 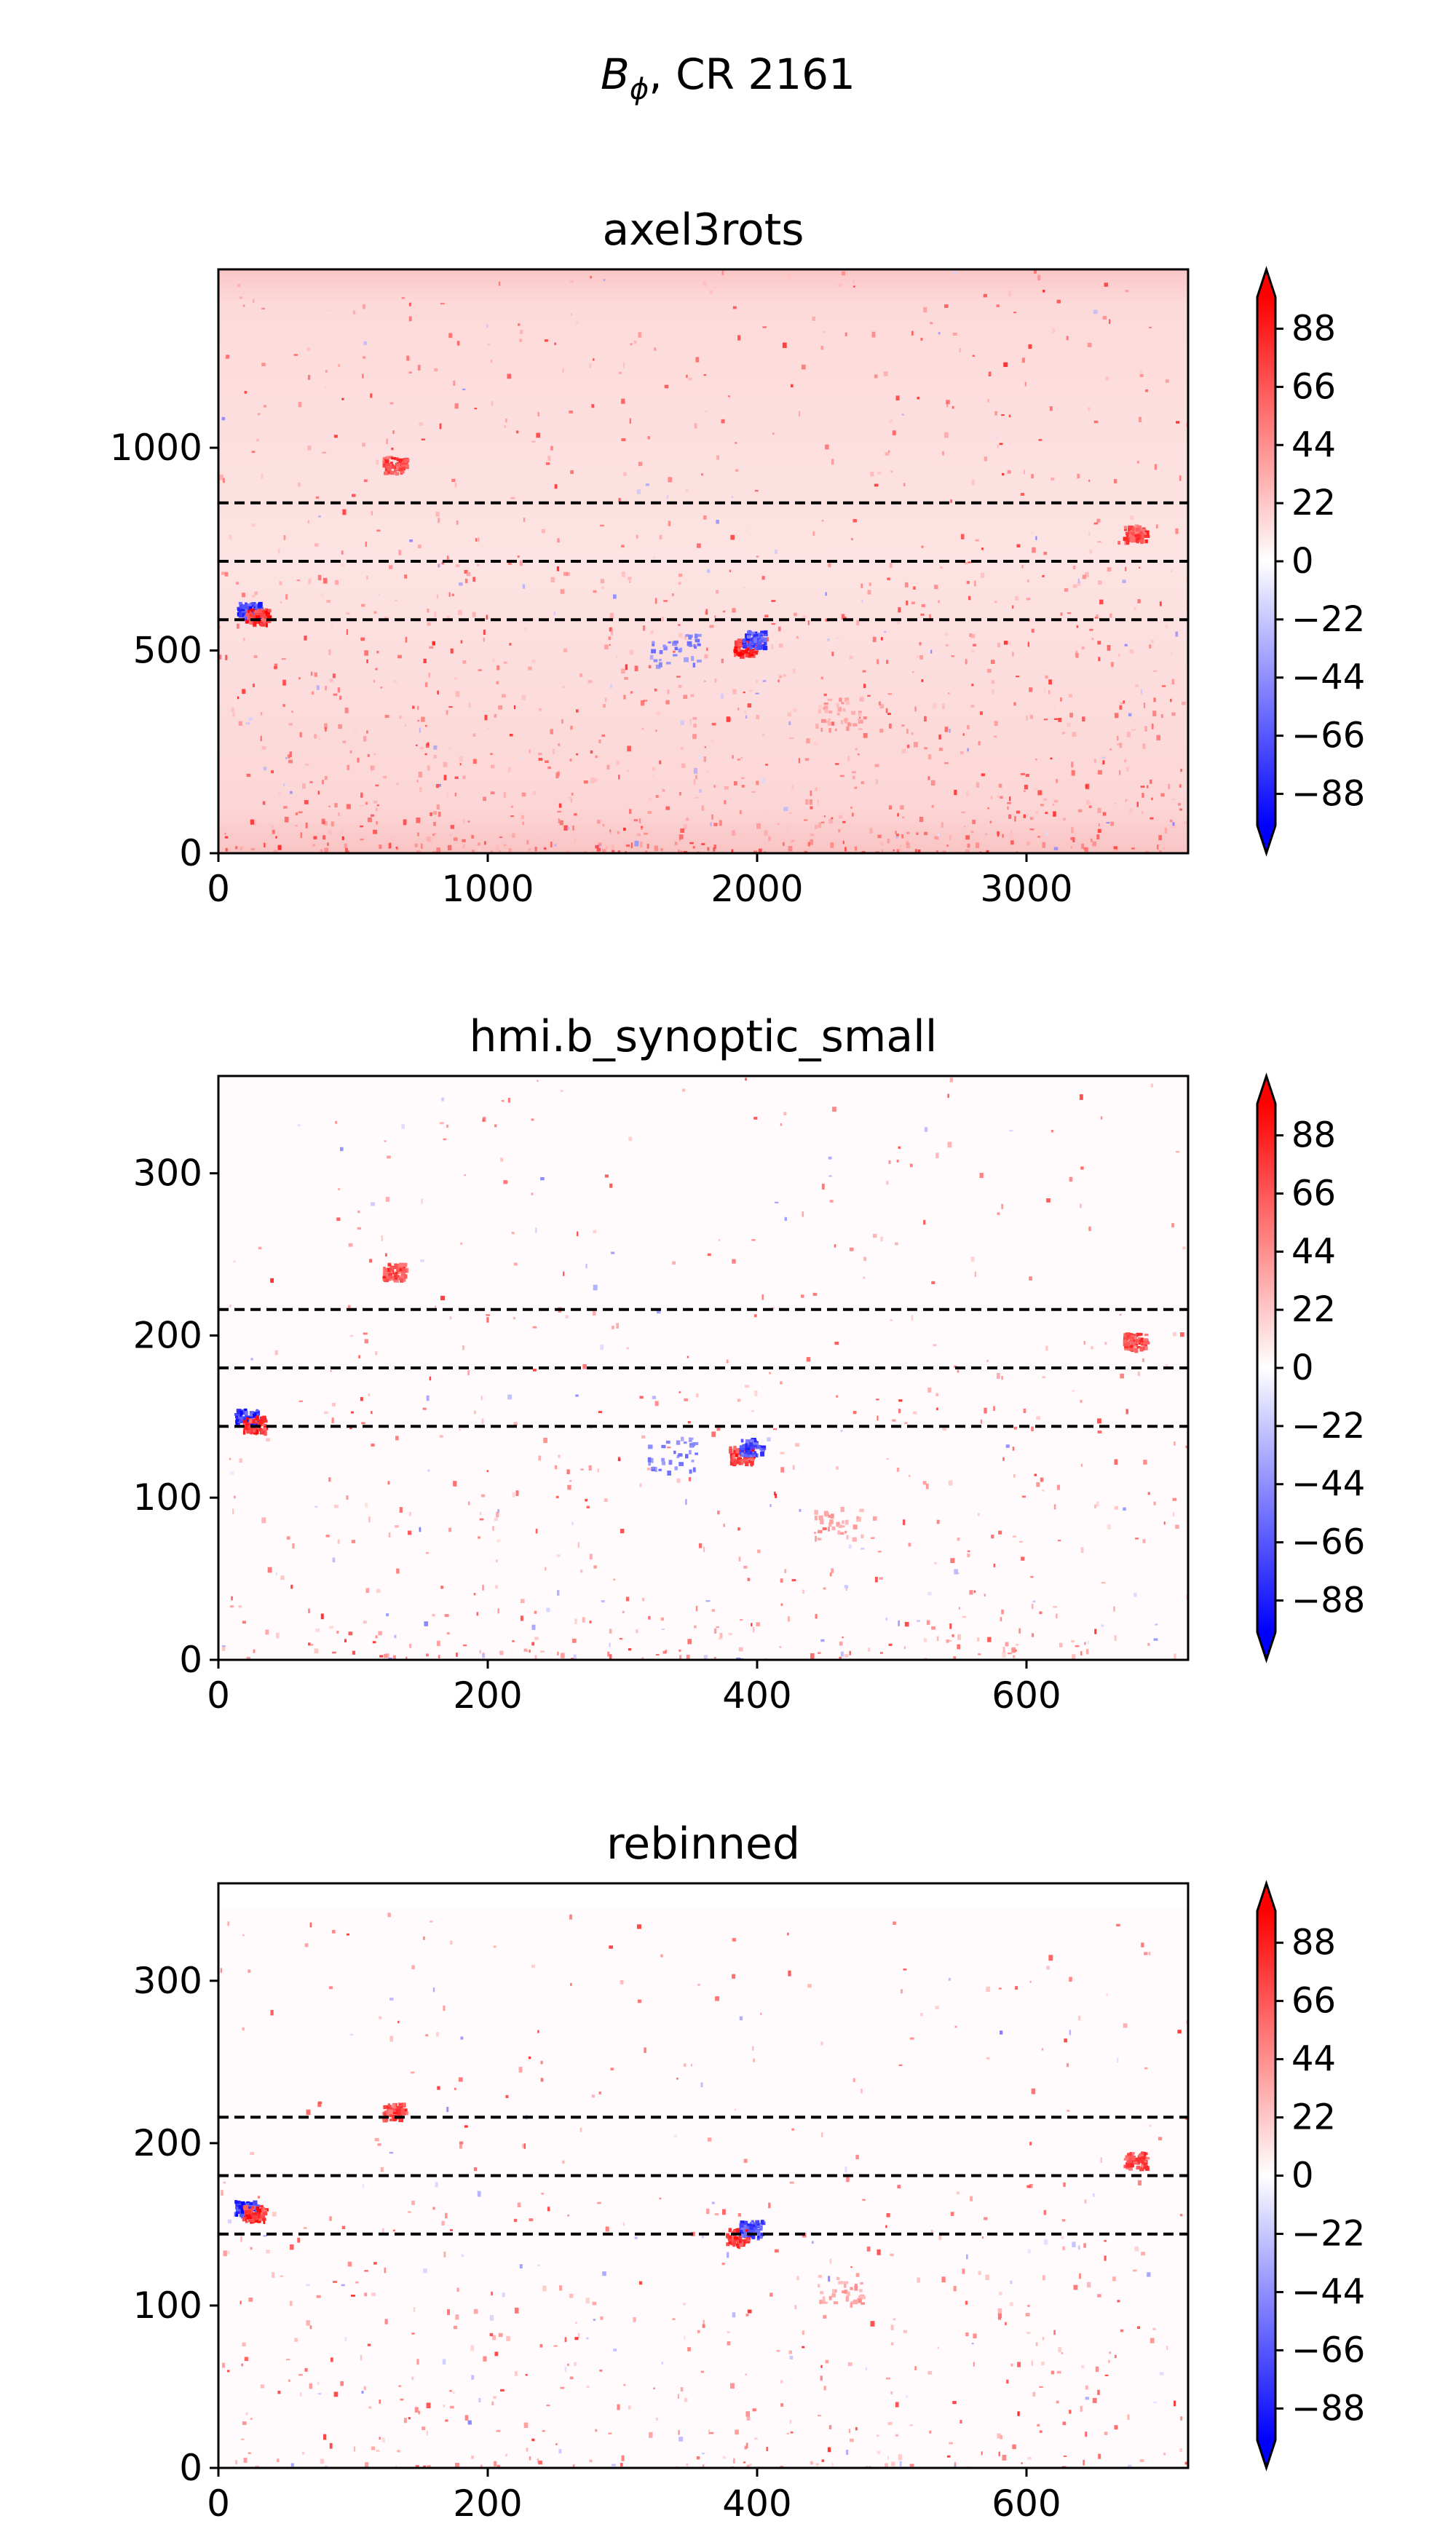 I want to click on x-tick-label: 0, so click(x=218, y=1695).